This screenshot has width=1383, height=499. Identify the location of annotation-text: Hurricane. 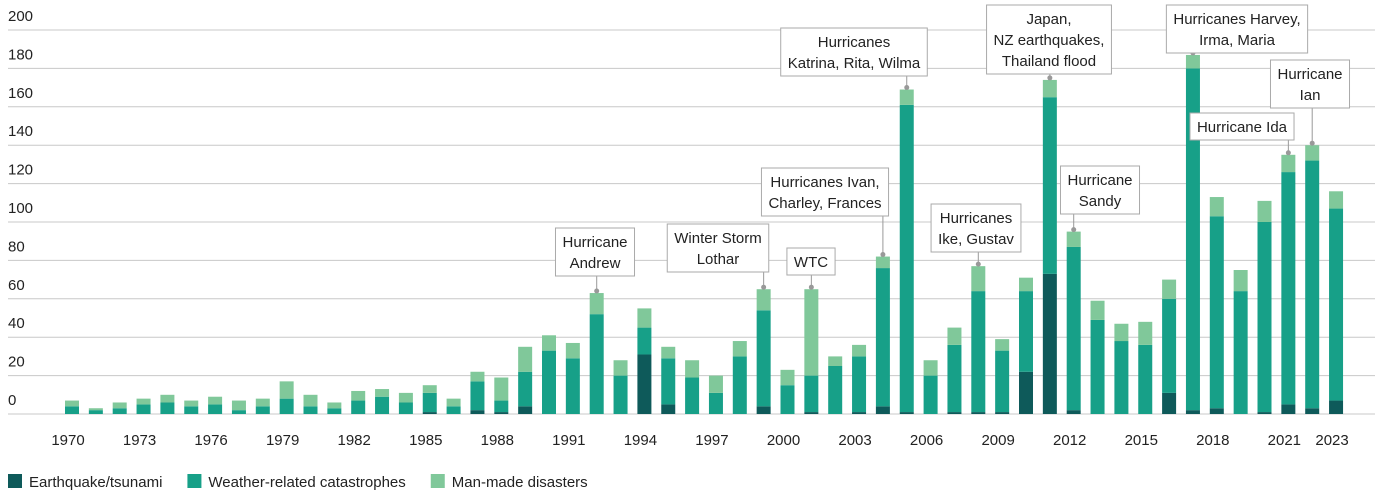
(1099, 180).